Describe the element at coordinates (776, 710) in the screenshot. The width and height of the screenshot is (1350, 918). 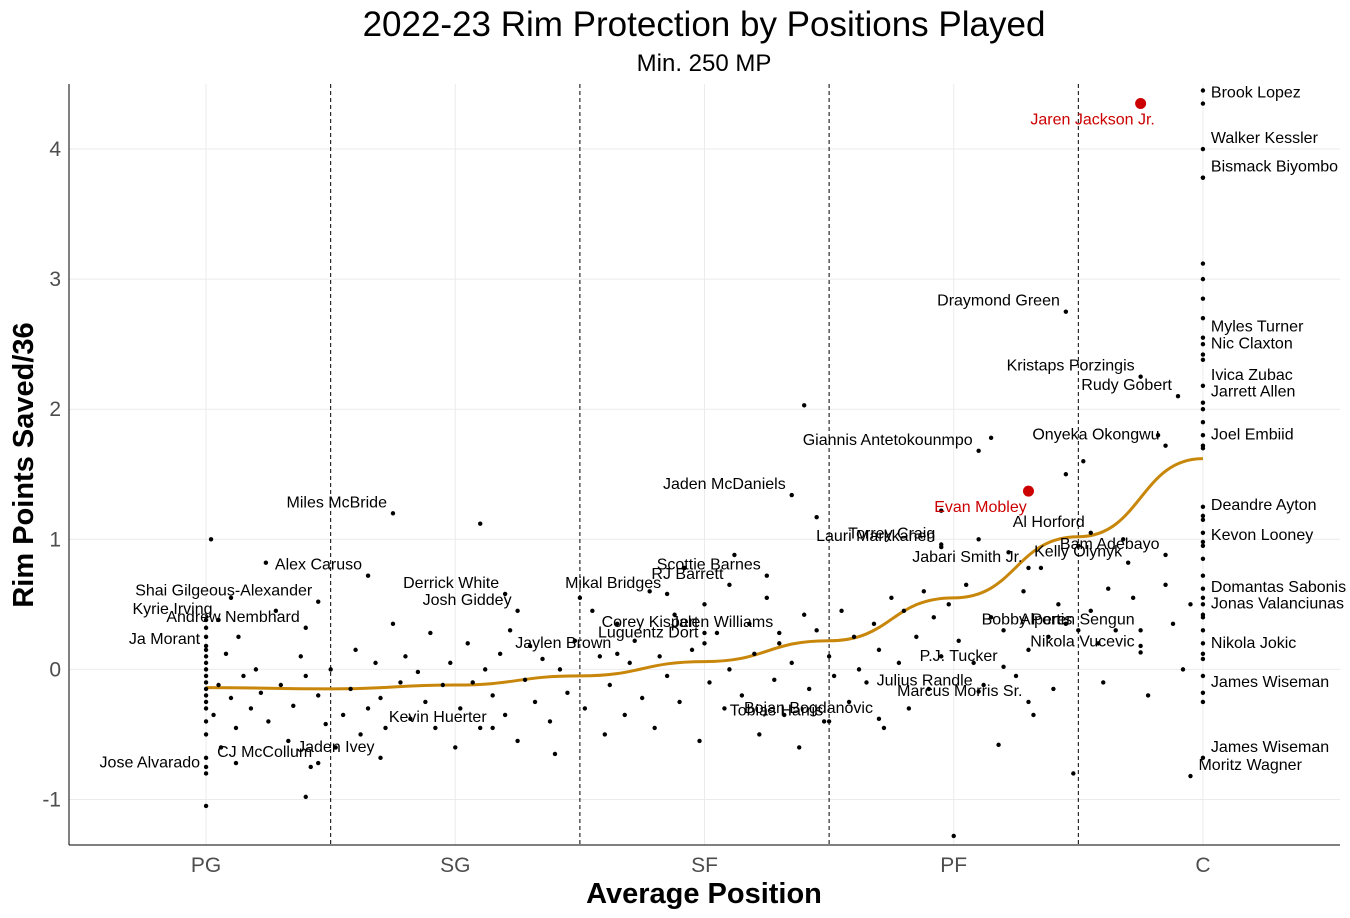
I see `point-label: Tobias Harris` at that location.